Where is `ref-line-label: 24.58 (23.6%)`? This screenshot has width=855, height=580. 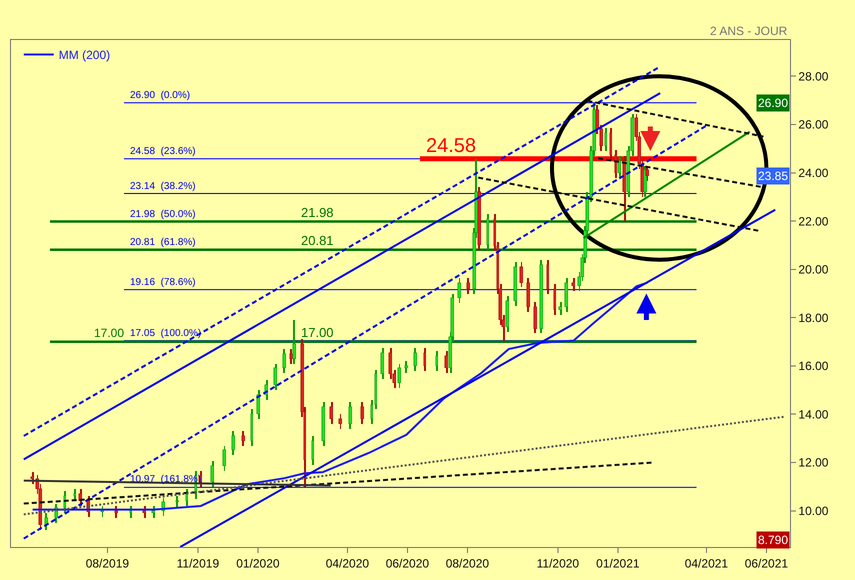 ref-line-label: 24.58 (23.6%) is located at coordinates (163, 151).